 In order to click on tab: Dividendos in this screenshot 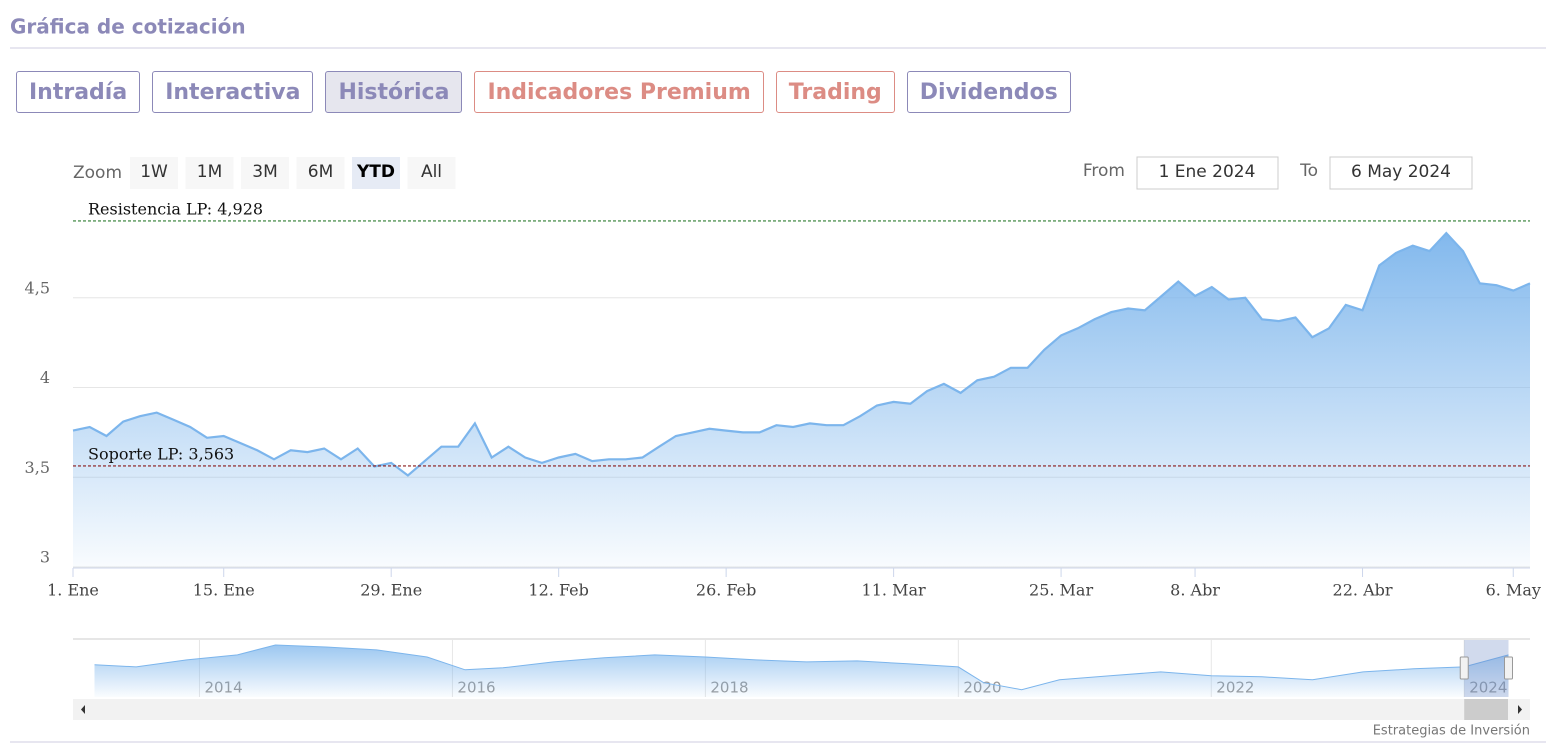, I will do `click(988, 92)`.